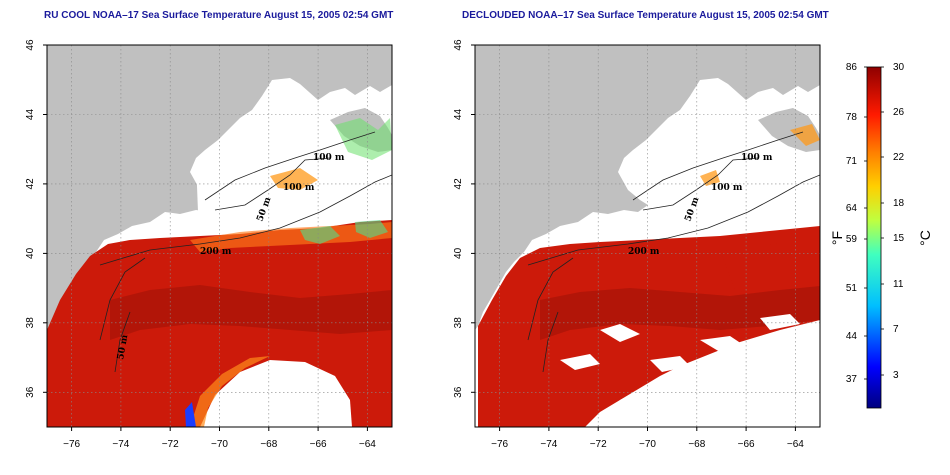 The image size is (950, 475). Describe the element at coordinates (696, 444) in the screenshot. I see `right-lon-tick: −68` at that location.